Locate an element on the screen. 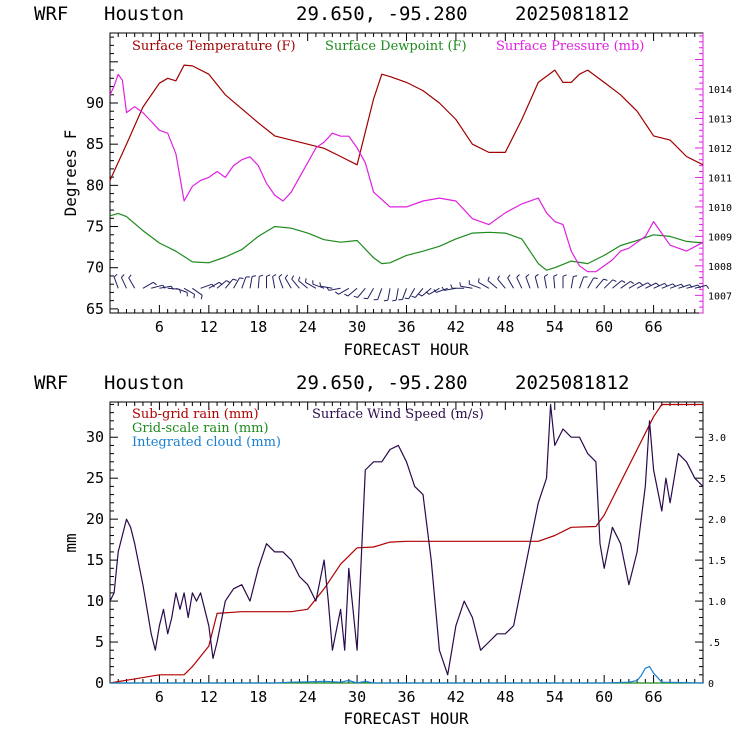  legend-pressure: Surface Pressure (mb) is located at coordinates (570, 46).